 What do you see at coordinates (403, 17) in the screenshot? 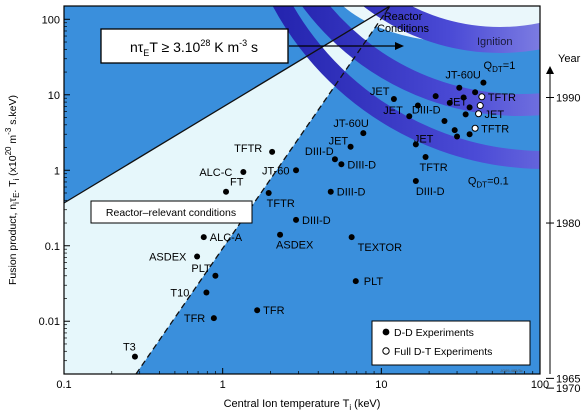
I see `reactor-conditions-label-1: Reactor` at bounding box center [403, 17].